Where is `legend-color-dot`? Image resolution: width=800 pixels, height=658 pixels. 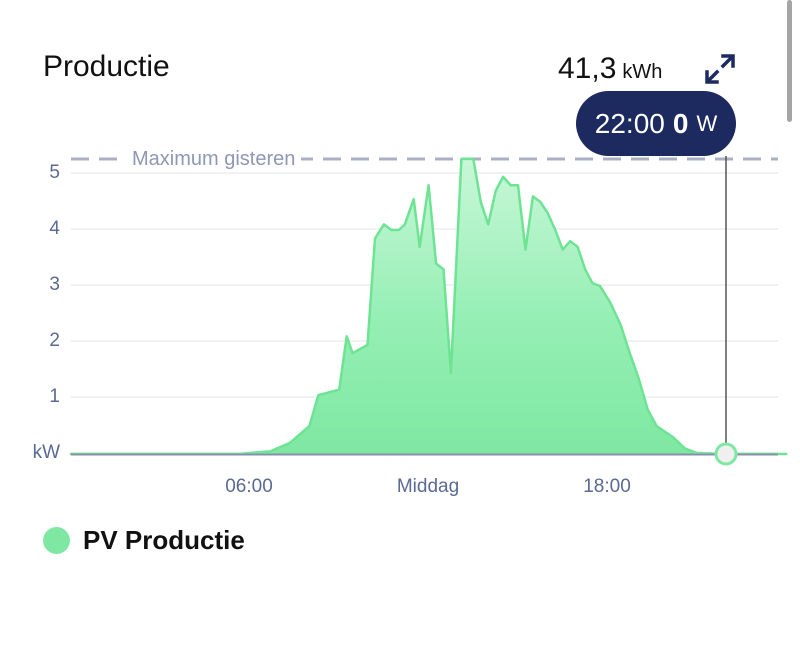 legend-color-dot is located at coordinates (56, 540).